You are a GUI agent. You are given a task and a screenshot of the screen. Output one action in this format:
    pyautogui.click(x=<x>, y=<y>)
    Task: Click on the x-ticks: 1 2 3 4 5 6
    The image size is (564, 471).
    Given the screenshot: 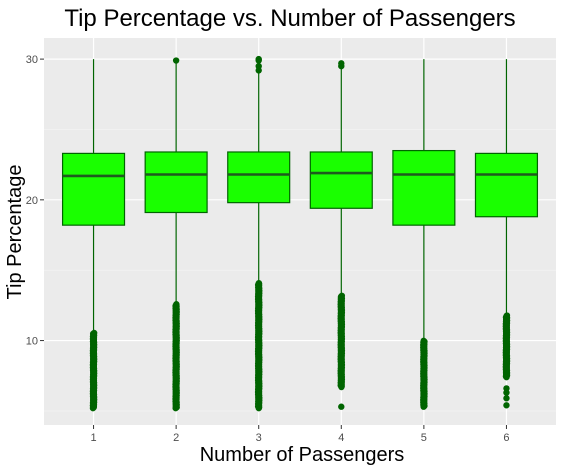 What is the action you would take?
    pyautogui.click(x=300, y=434)
    